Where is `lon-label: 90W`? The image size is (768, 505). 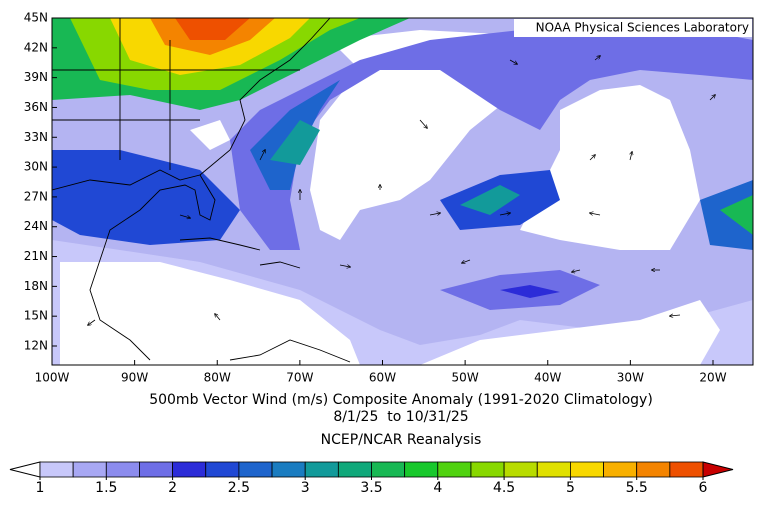 lon-label: 90W is located at coordinates (134, 378).